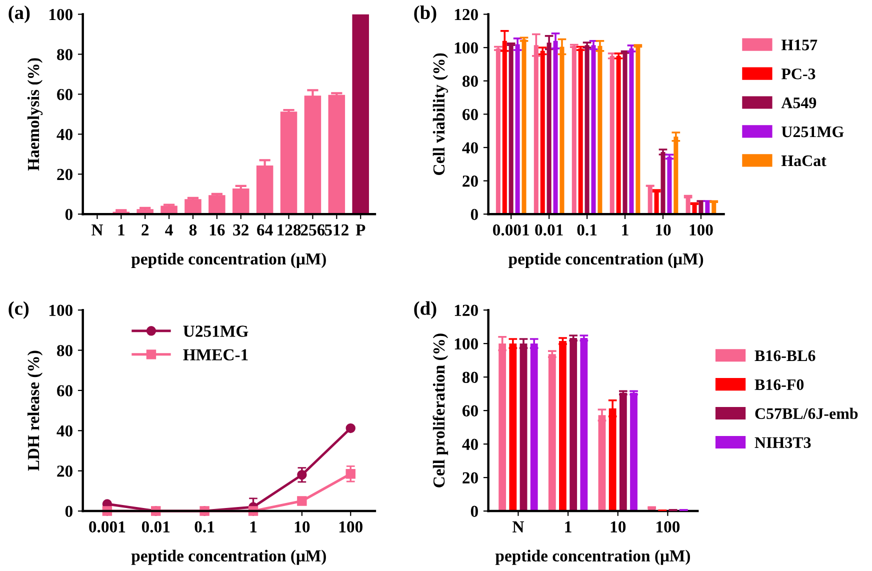 The image size is (872, 571). I want to click on legend-label: PC-3, so click(798, 74).